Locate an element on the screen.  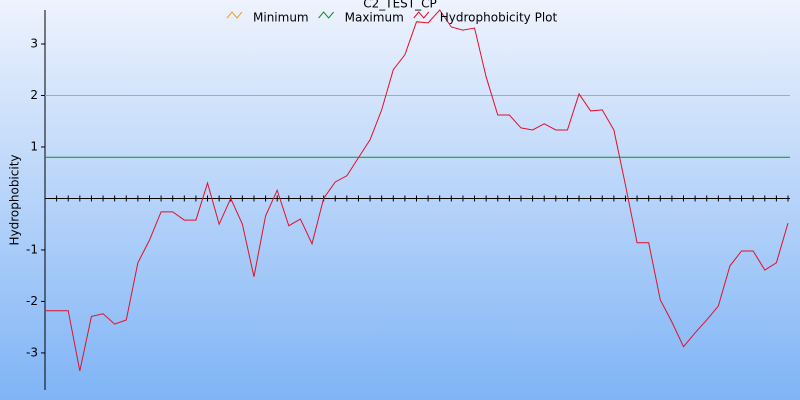
legend-label: Minimum is located at coordinates (281, 18).